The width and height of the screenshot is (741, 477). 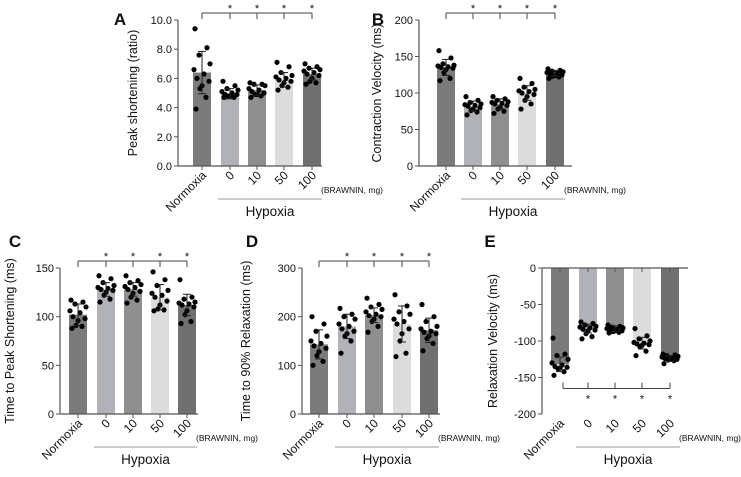 What do you see at coordinates (145, 459) in the screenshot?
I see `group-label: Hypoxia` at bounding box center [145, 459].